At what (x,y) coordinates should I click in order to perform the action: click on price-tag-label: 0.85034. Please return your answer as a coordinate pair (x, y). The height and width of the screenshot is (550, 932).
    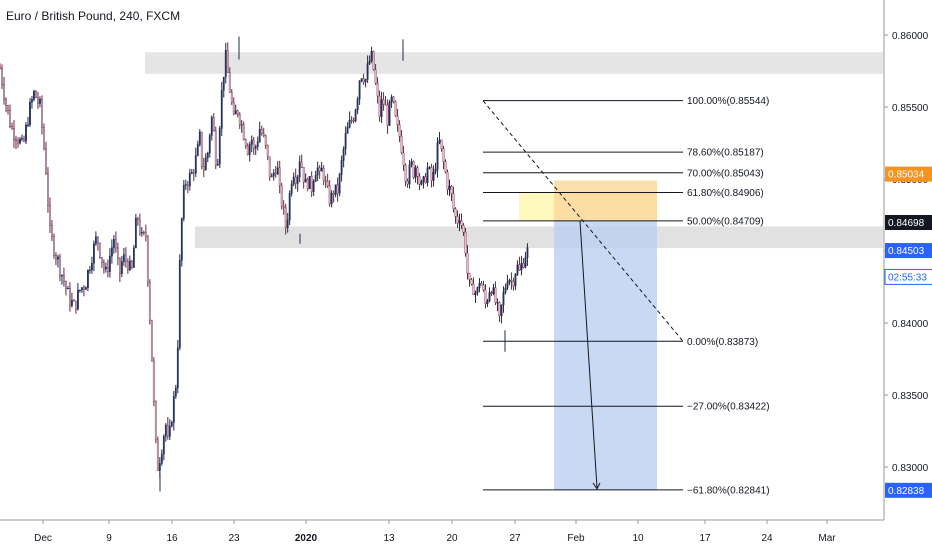
    Looking at the image, I should click on (906, 175).